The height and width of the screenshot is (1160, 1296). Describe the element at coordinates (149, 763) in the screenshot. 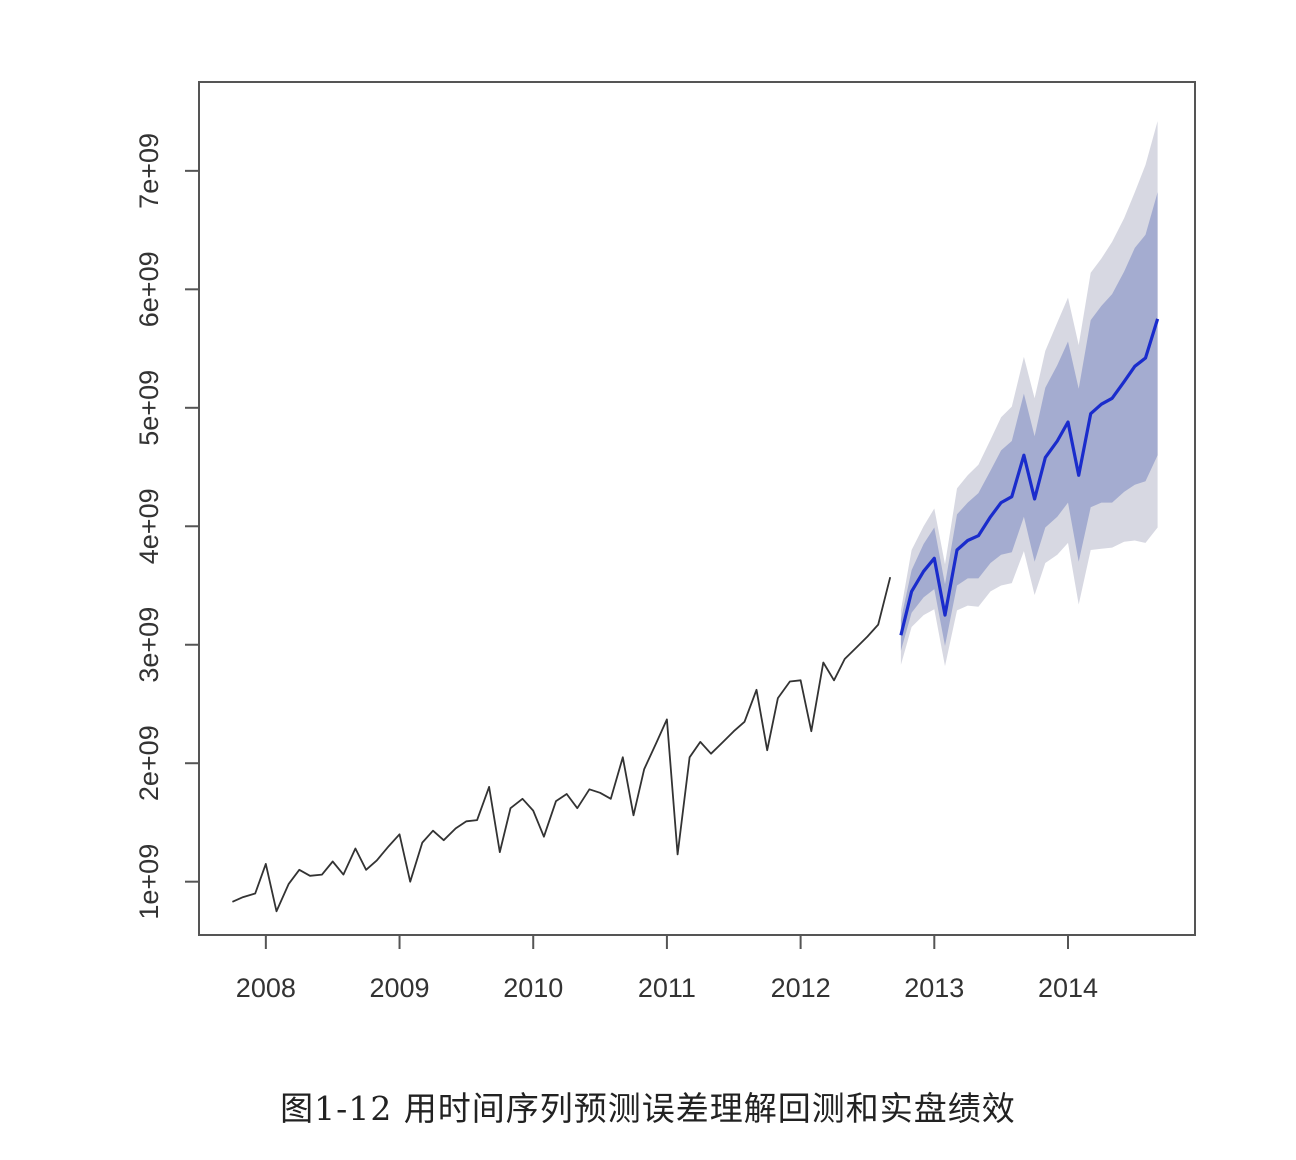

I see `y-tick-label: 2e+09` at that location.